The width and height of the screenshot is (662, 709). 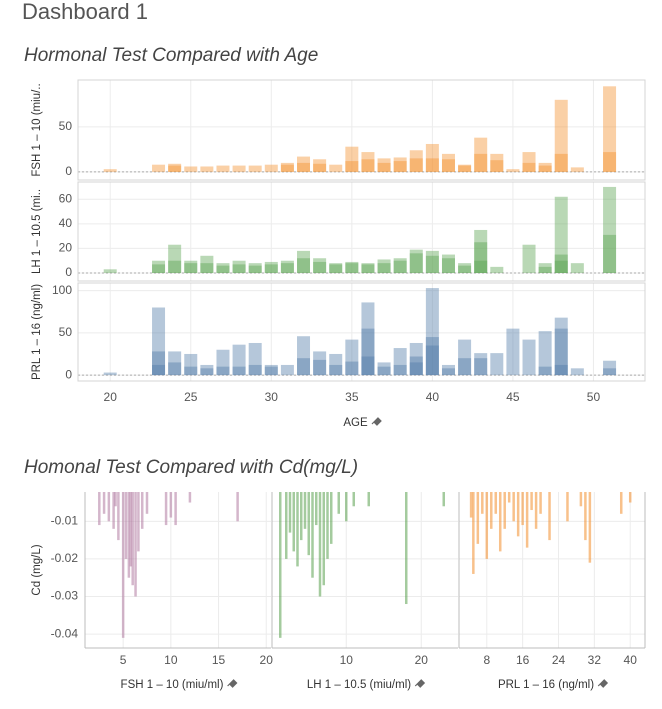 What do you see at coordinates (352, 397) in the screenshot?
I see `x-tick-label: 35` at bounding box center [352, 397].